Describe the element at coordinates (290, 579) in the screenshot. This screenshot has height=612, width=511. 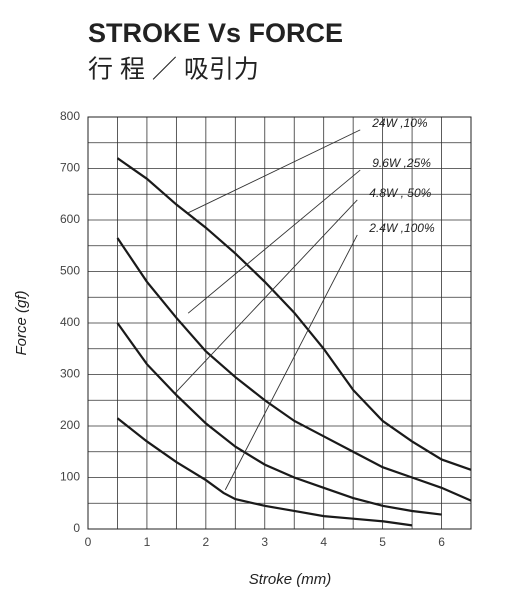
I see `x-axis-label: Stroke (mm)` at that location.